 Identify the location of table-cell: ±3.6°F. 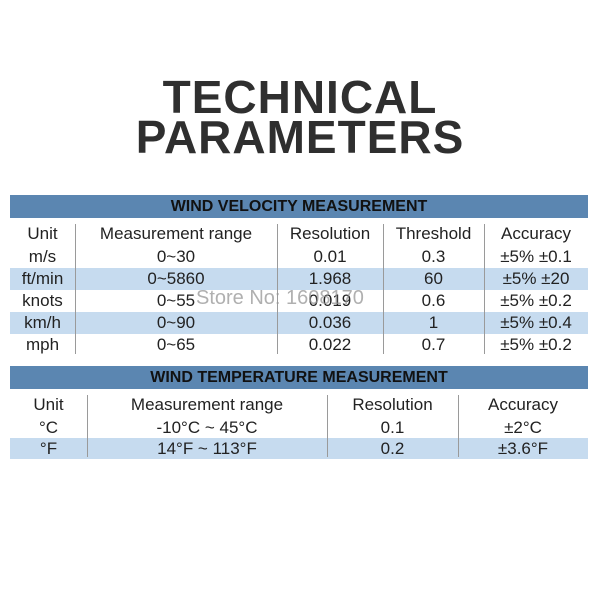
(523, 448).